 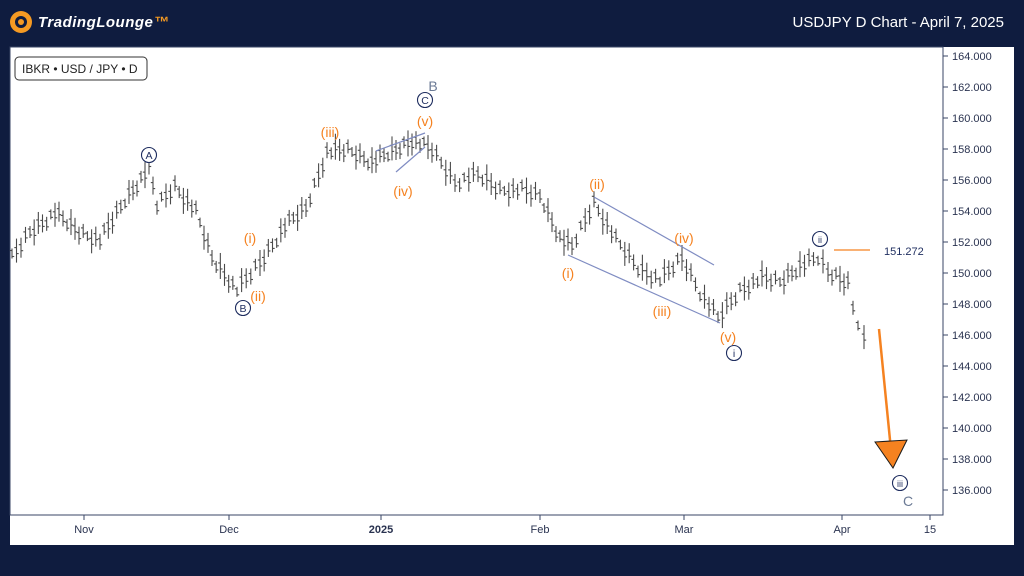 I want to click on x-tick-label: Dec, so click(x=229, y=530).